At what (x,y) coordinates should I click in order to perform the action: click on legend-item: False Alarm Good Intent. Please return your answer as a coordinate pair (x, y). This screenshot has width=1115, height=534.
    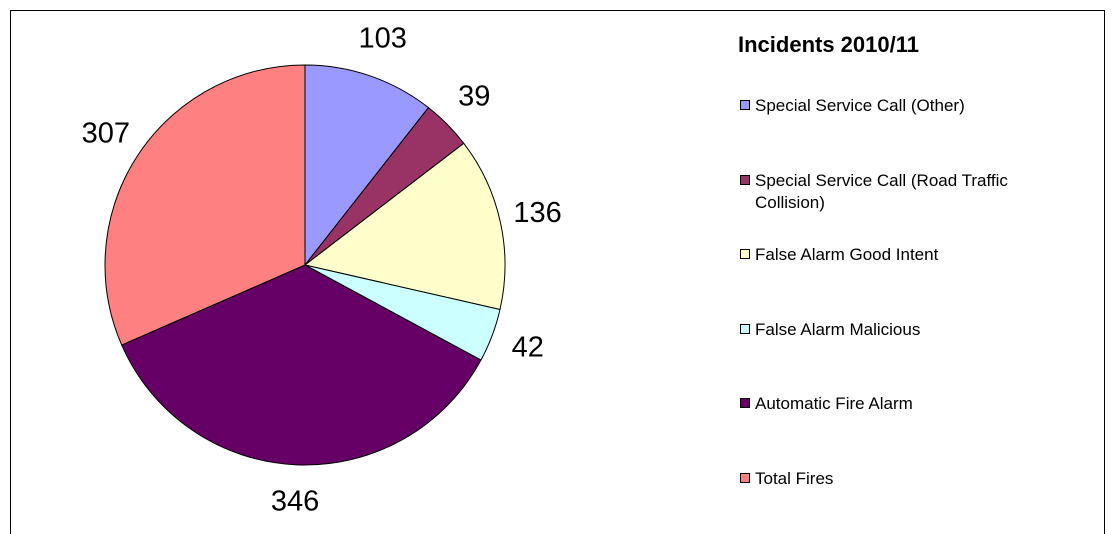
    Looking at the image, I should click on (890, 255).